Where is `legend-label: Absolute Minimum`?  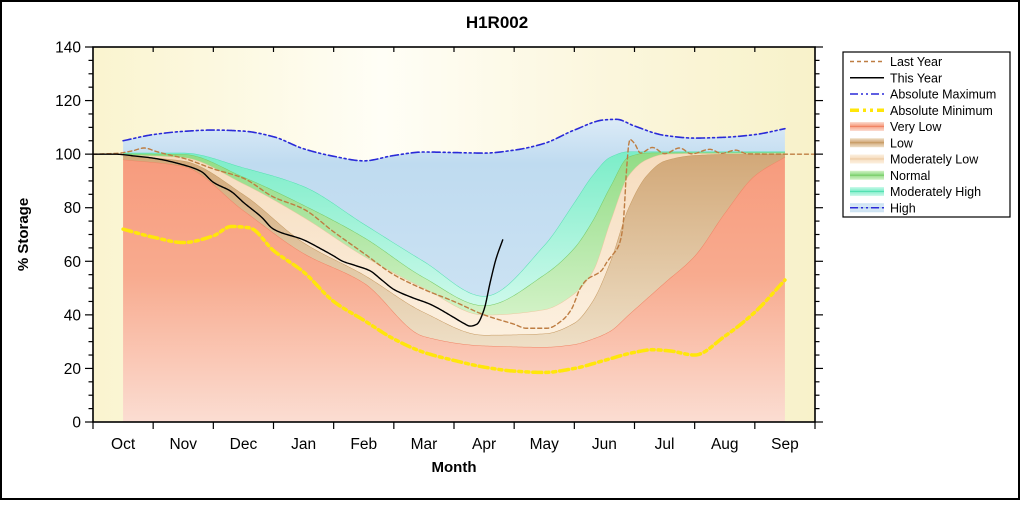
legend-label: Absolute Minimum is located at coordinates (941, 111).